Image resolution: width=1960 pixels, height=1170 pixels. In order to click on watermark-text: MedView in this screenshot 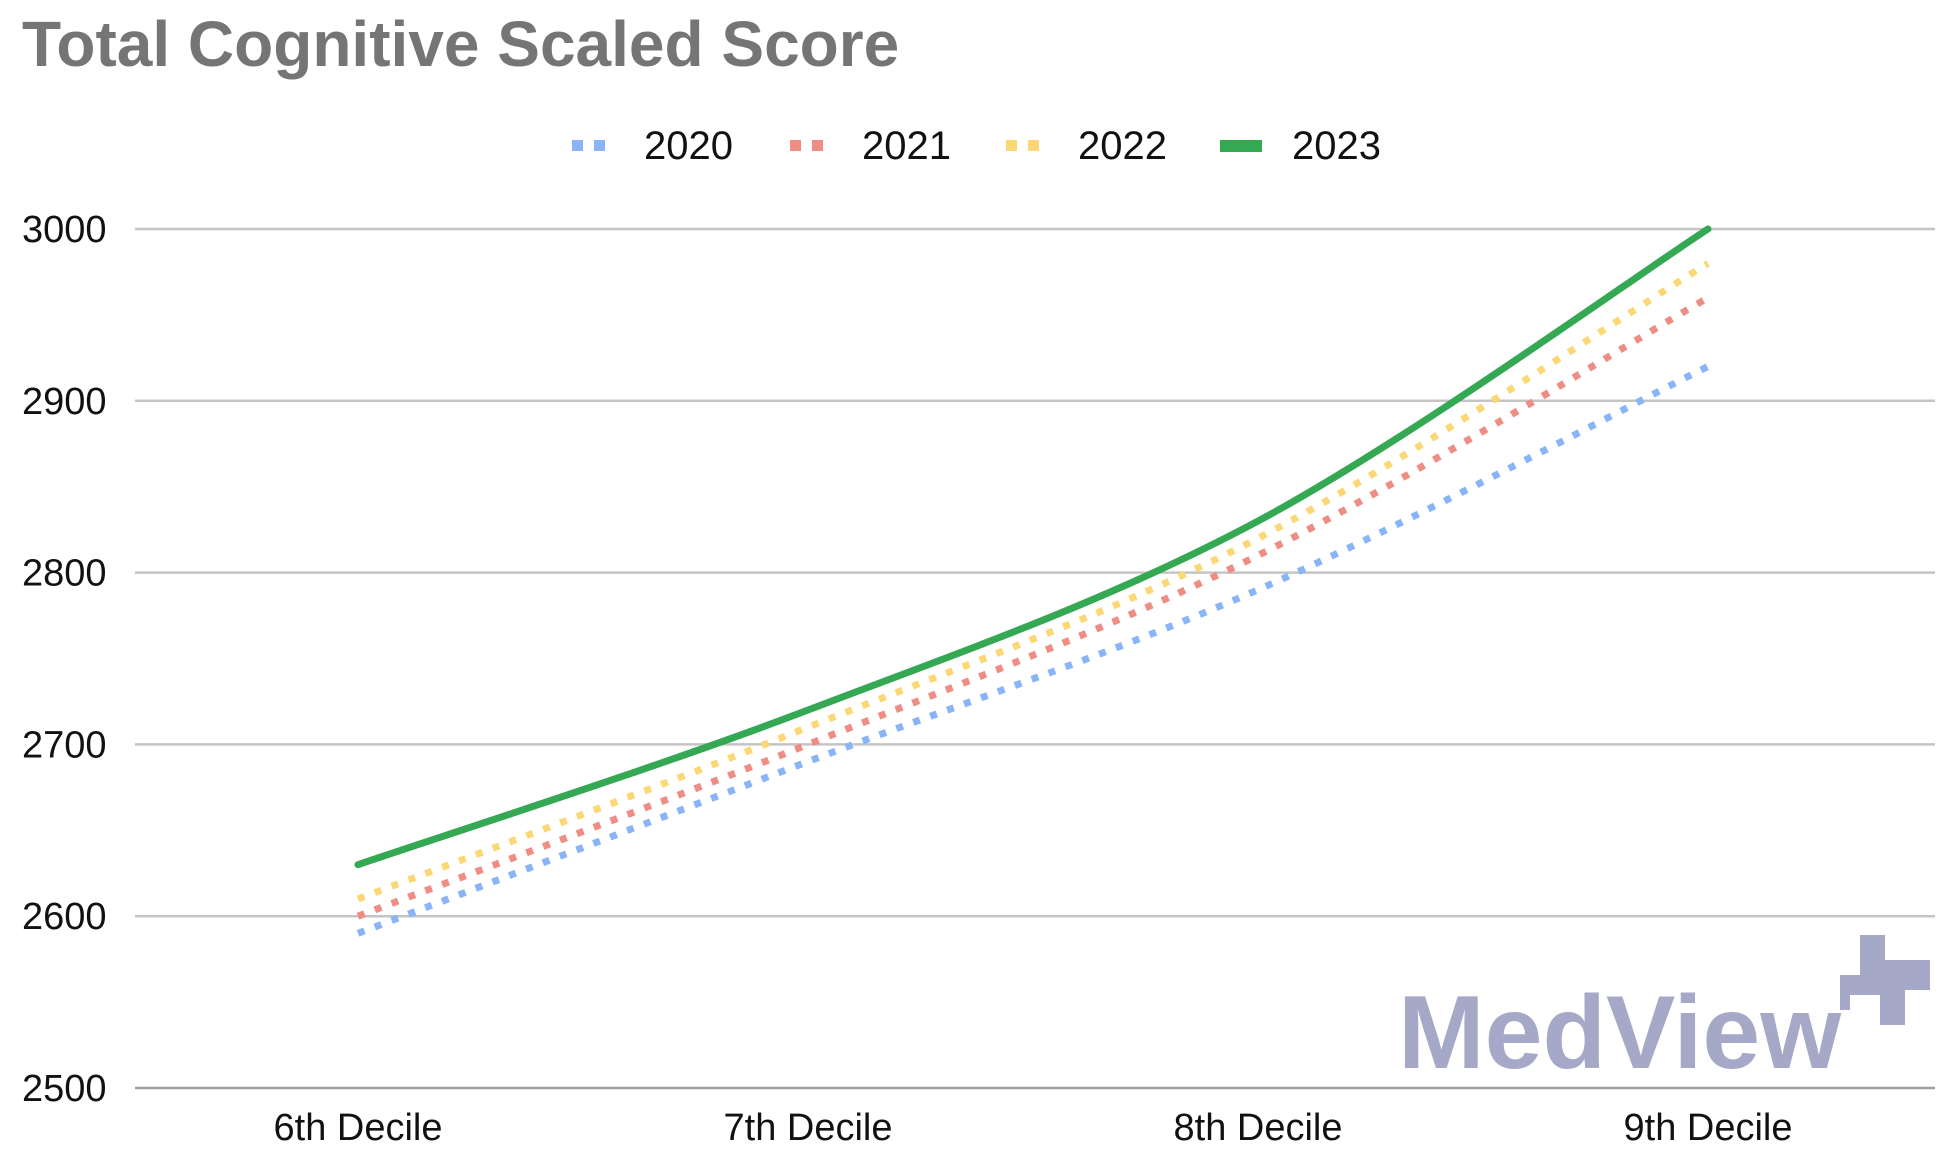, I will do `click(1620, 1033)`.